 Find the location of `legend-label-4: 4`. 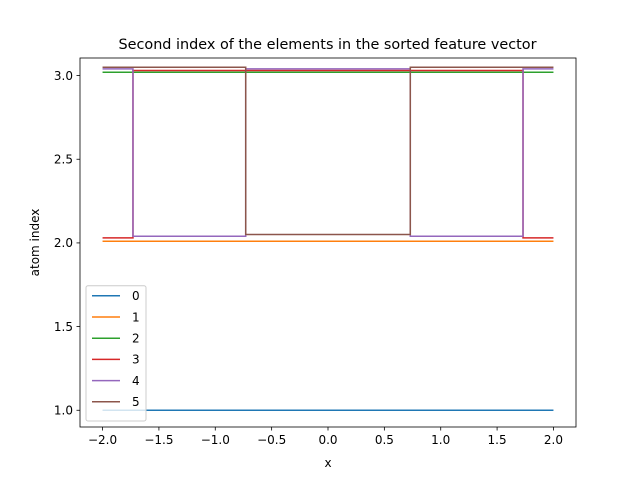

legend-label-4: 4 is located at coordinates (136, 381).